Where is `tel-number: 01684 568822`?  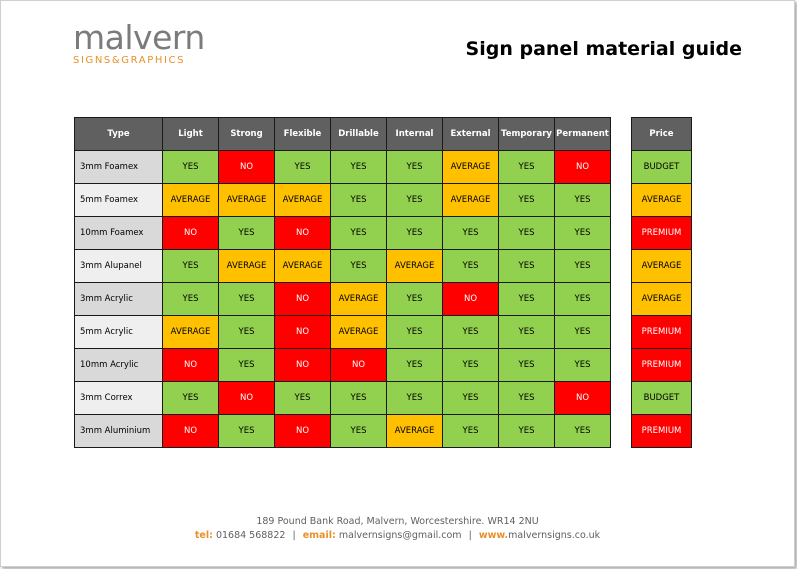
tel-number: 01684 568822 is located at coordinates (250, 535).